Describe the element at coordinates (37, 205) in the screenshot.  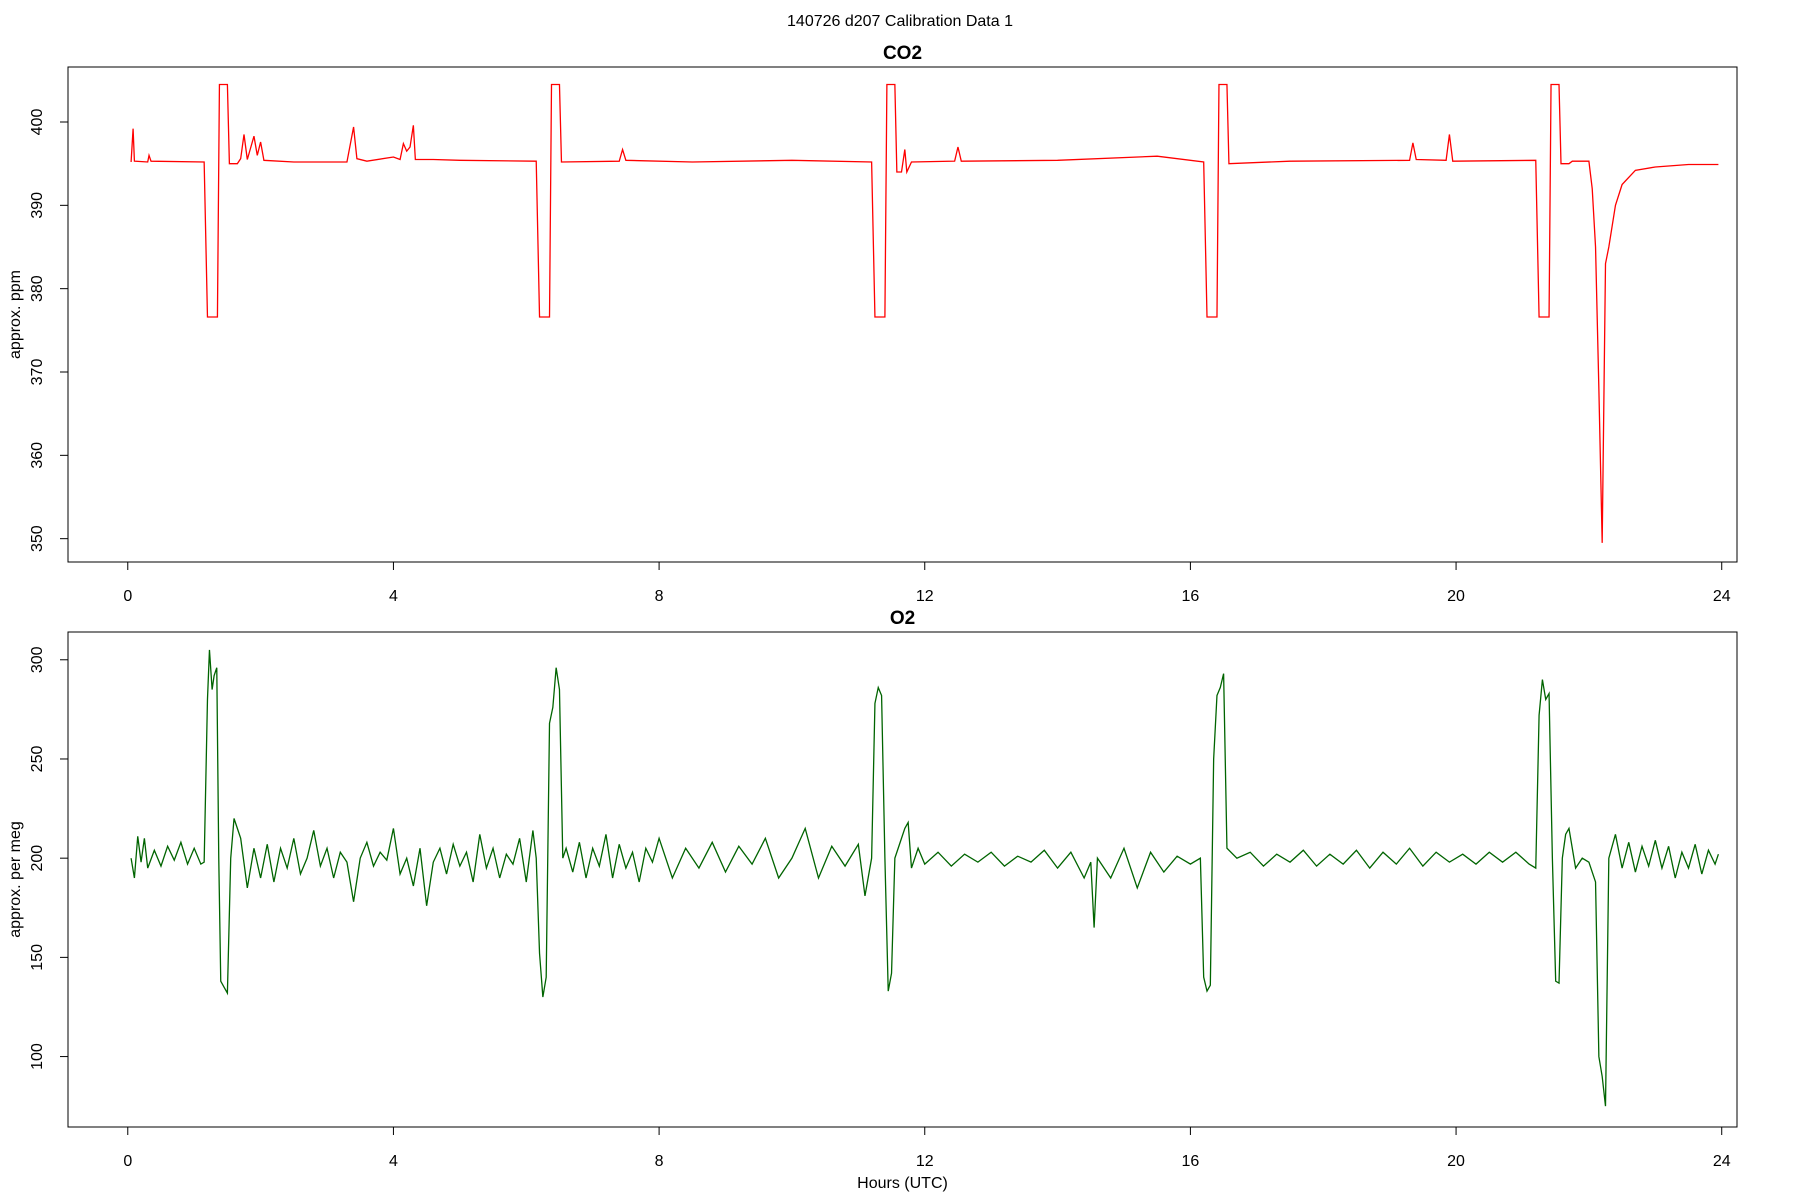
I see `y-tick-label: 390` at that location.